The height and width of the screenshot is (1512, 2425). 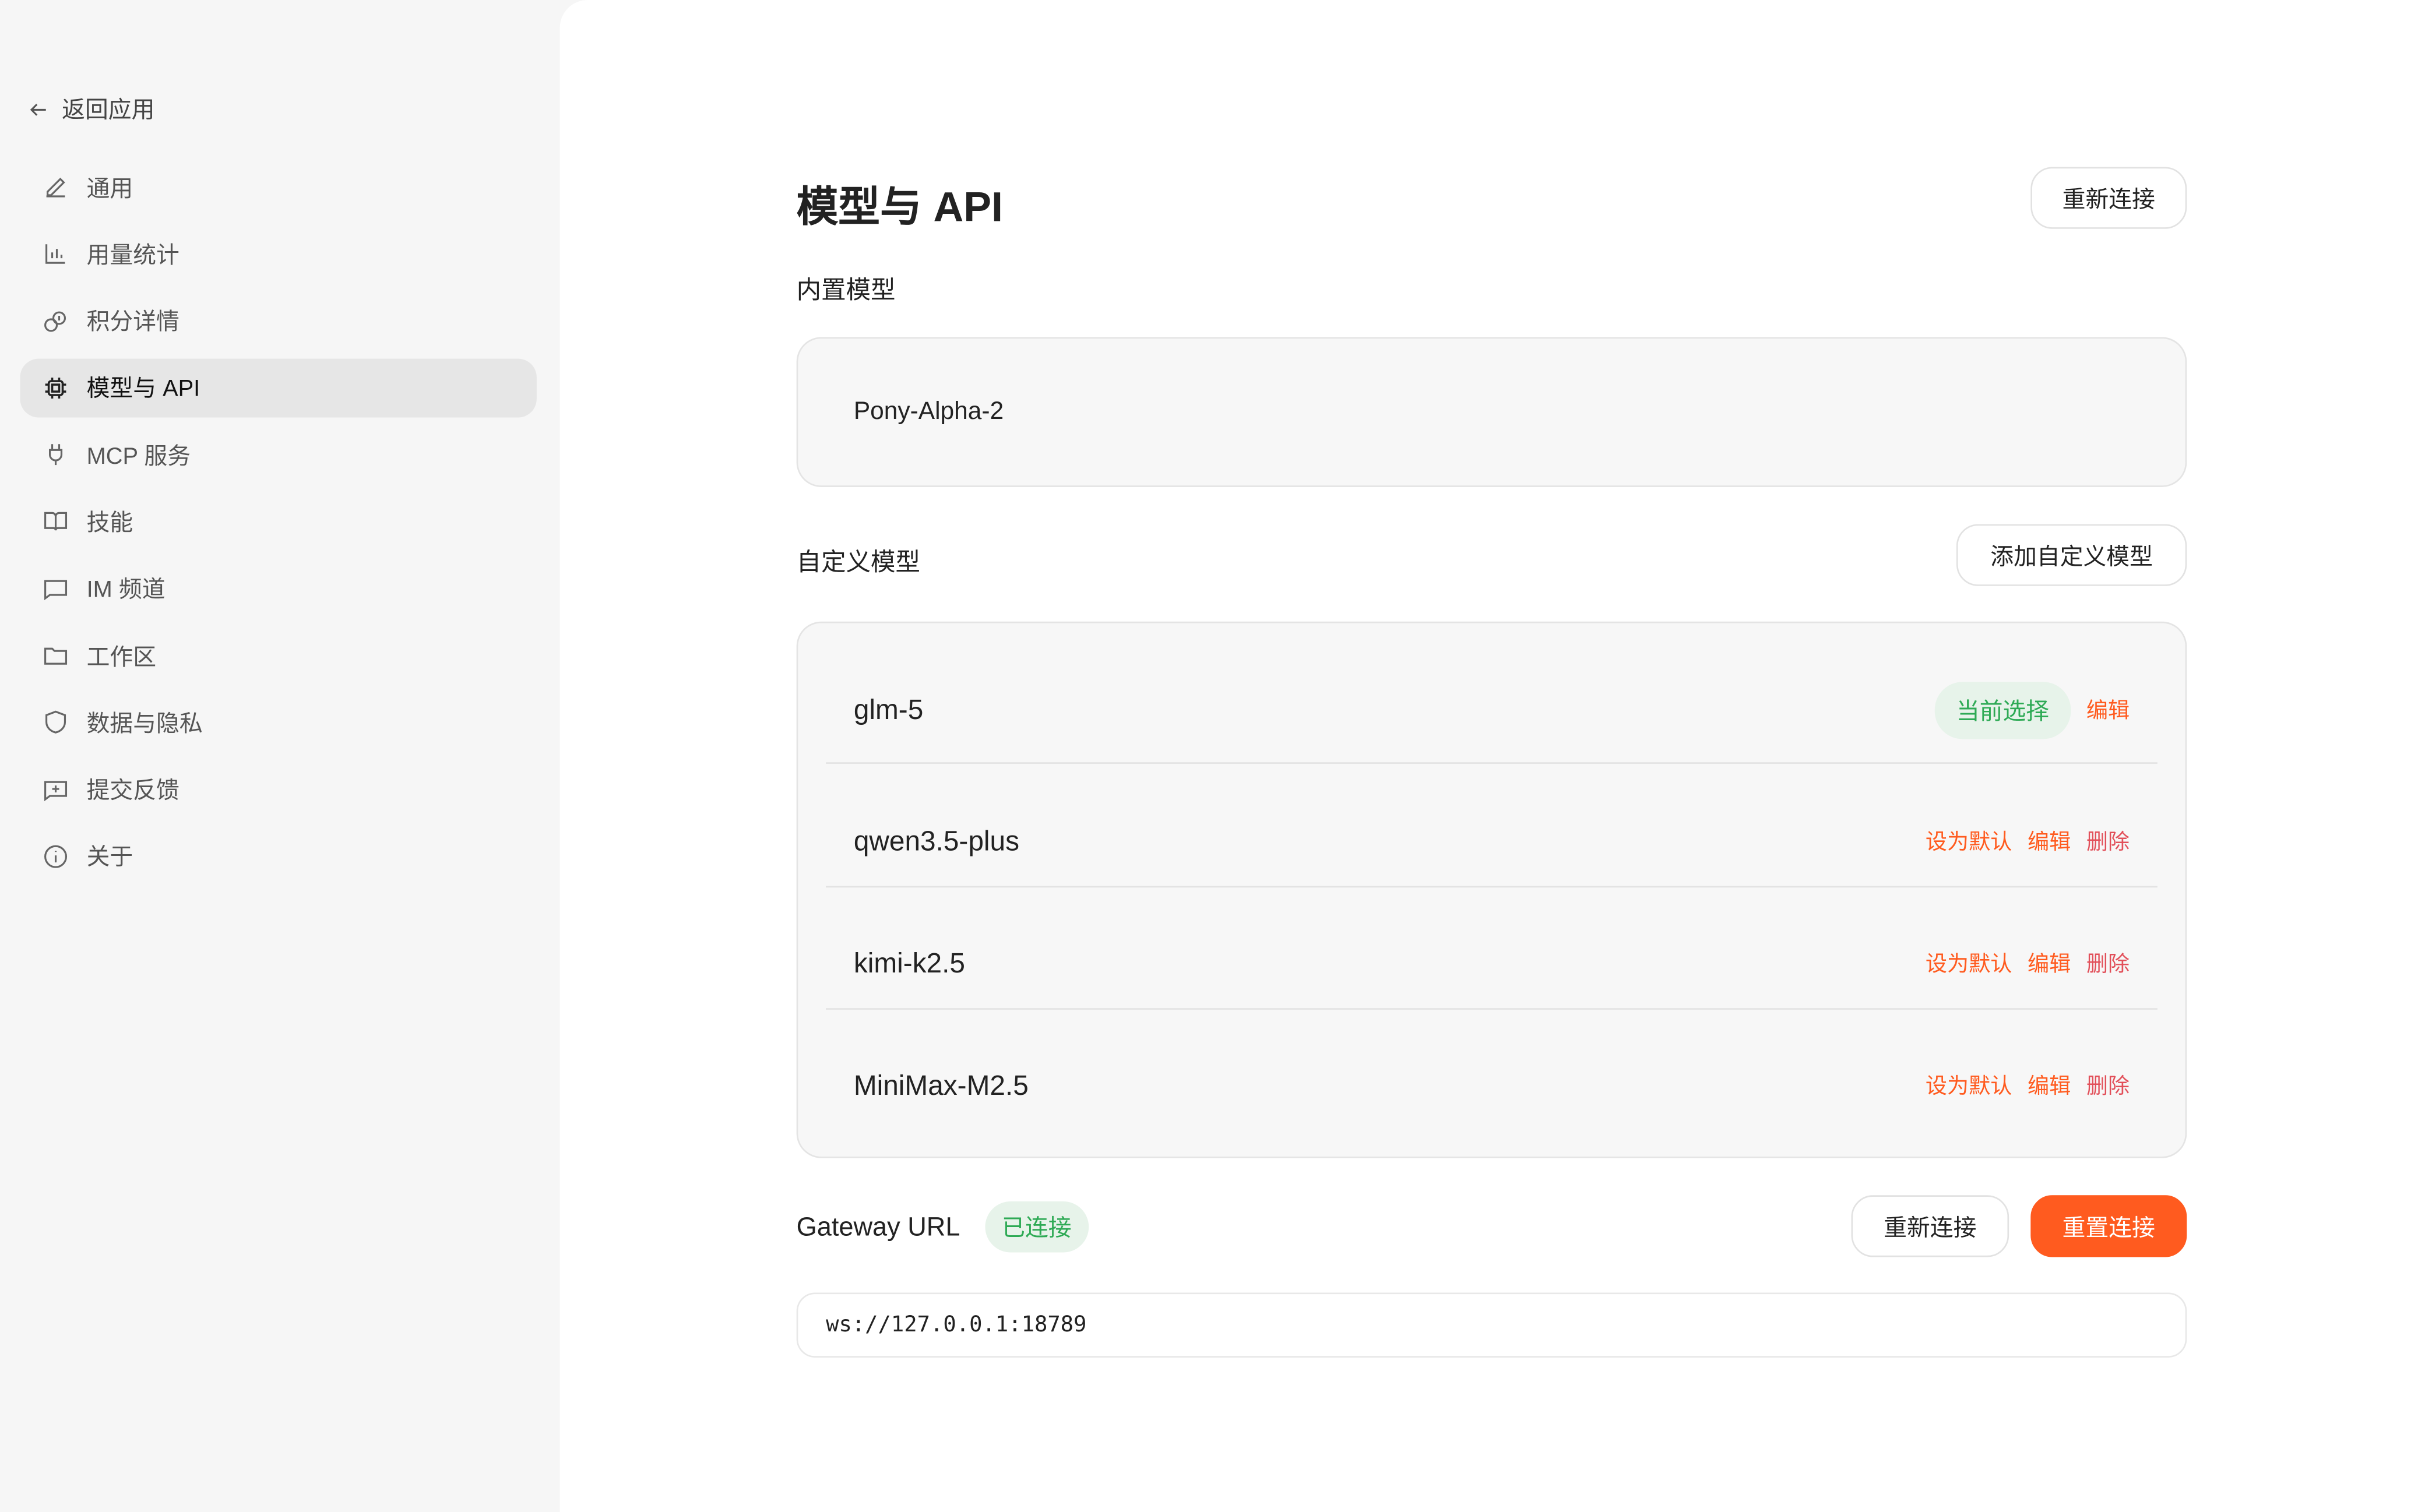 What do you see at coordinates (278, 789) in the screenshot?
I see `sidebar-item-feedback: 提交反馈` at bounding box center [278, 789].